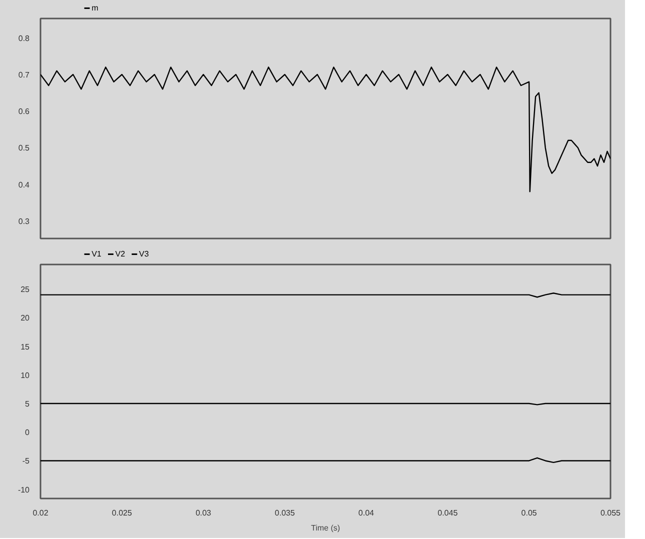 The height and width of the screenshot is (539, 645). What do you see at coordinates (611, 513) in the screenshot?
I see `x-tick-label: 0.055` at bounding box center [611, 513].